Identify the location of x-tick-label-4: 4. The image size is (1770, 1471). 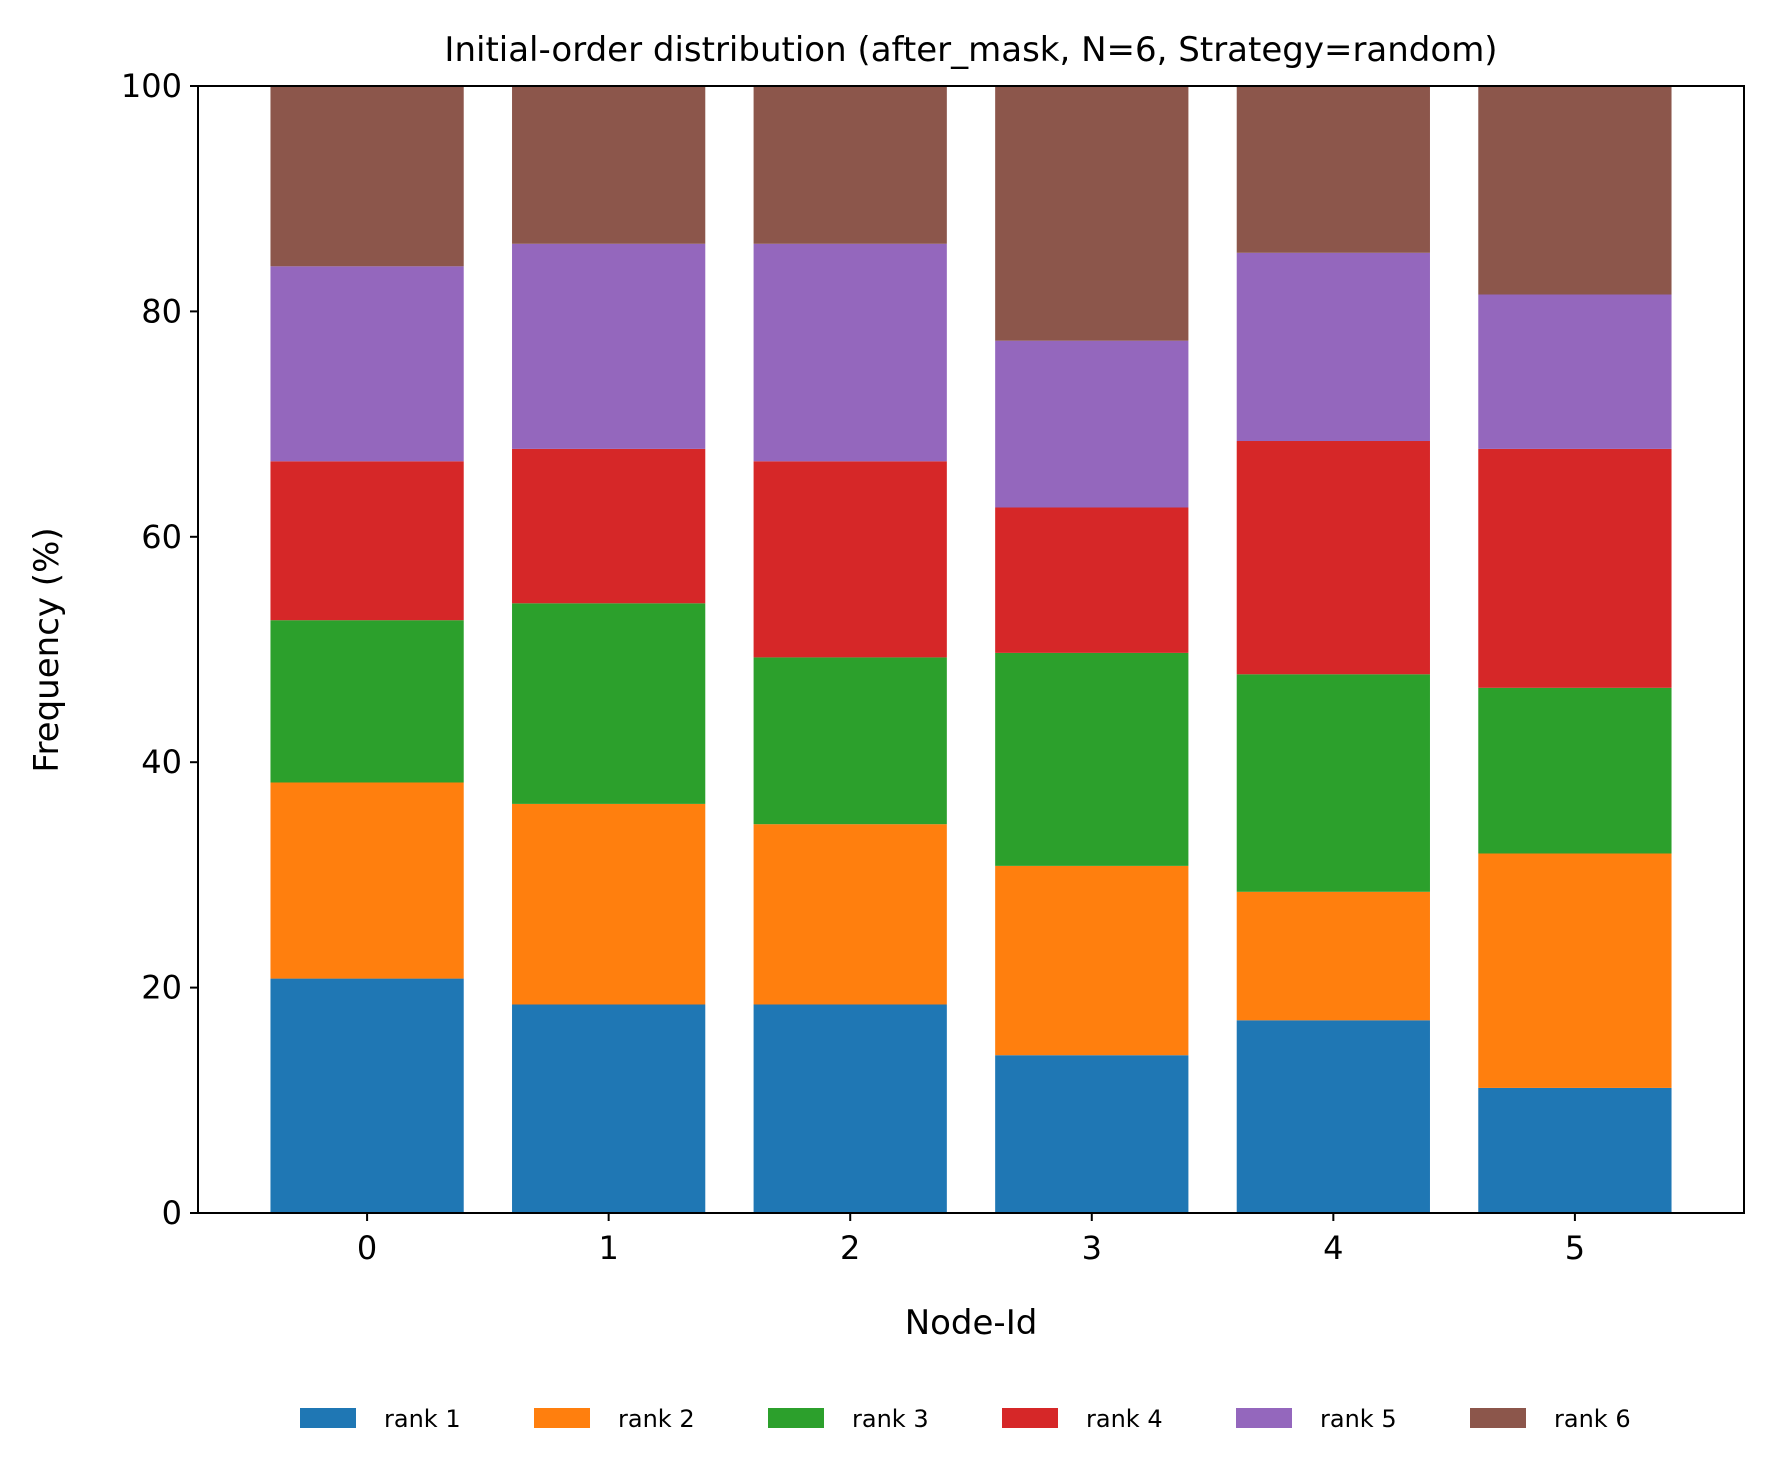
(1333, 1248).